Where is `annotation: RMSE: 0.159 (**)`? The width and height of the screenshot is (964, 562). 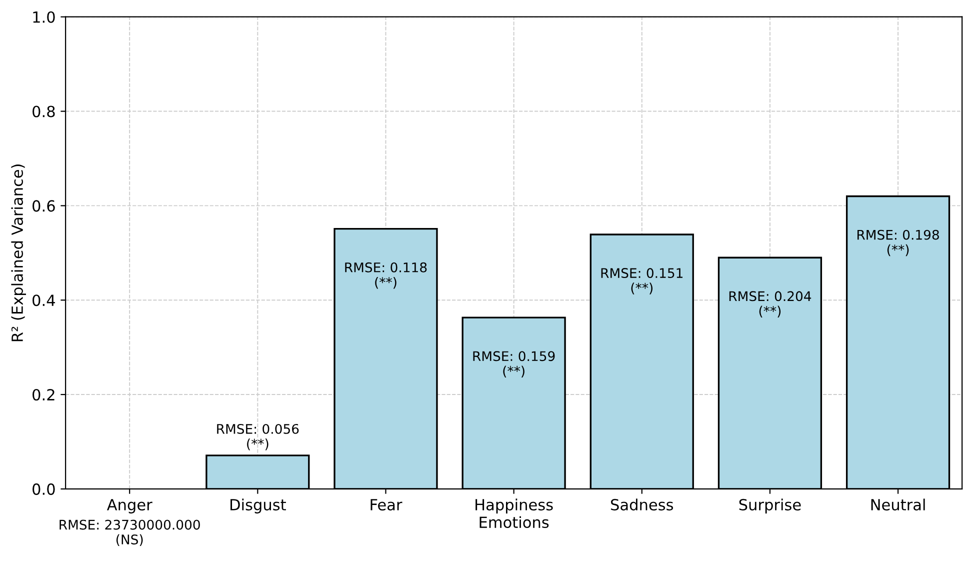
annotation: RMSE: 0.159 (**) is located at coordinates (514, 364).